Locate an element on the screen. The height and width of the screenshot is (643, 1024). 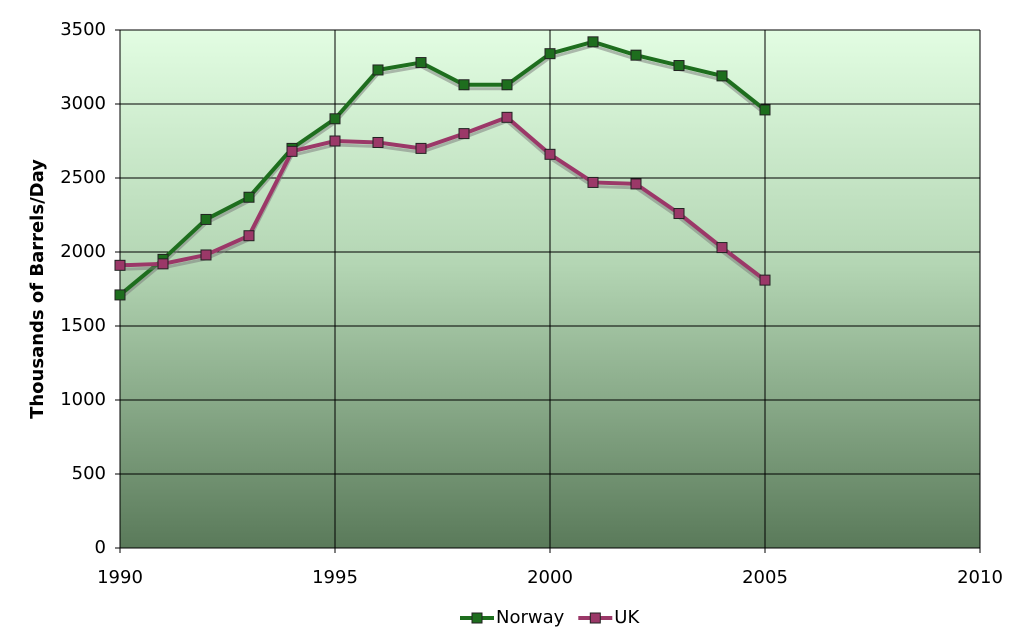
x-tick-label: 2000 is located at coordinates (550, 577).